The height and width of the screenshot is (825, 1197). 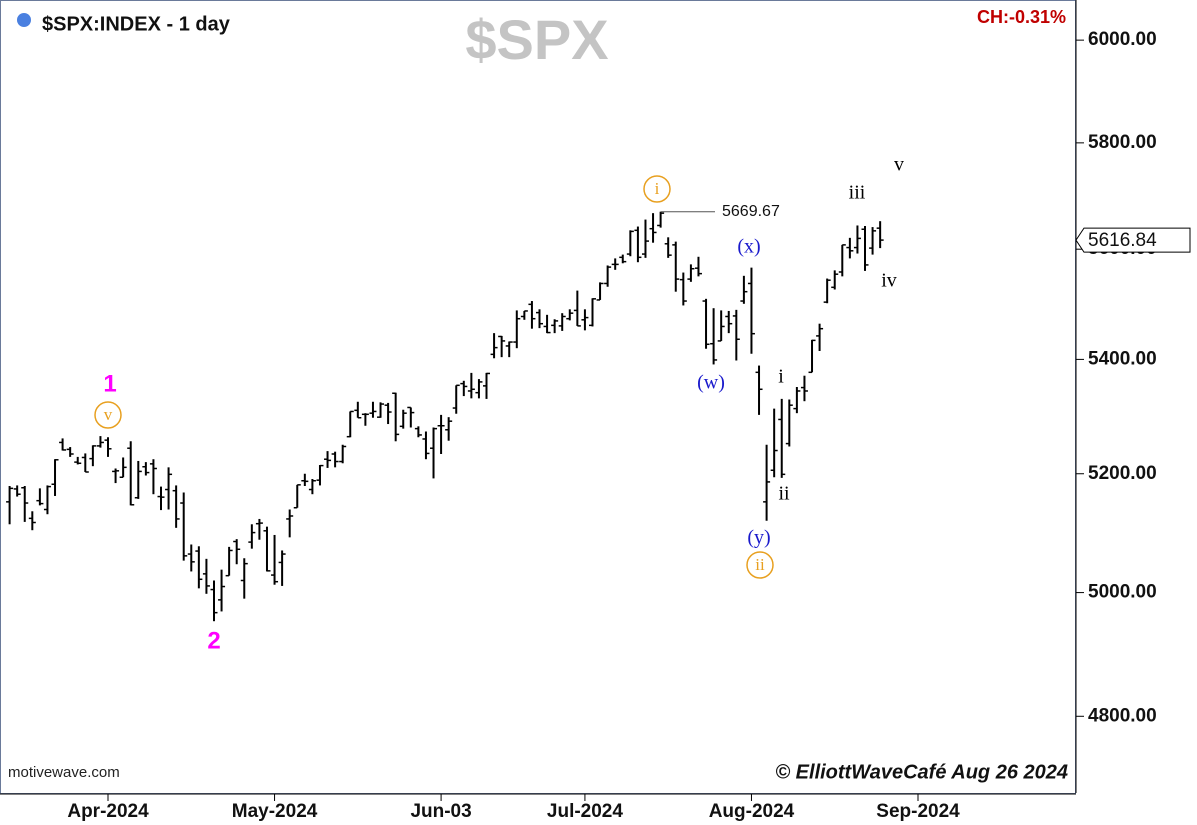 I want to click on x-tick-label: Apr-2024, so click(x=108, y=811).